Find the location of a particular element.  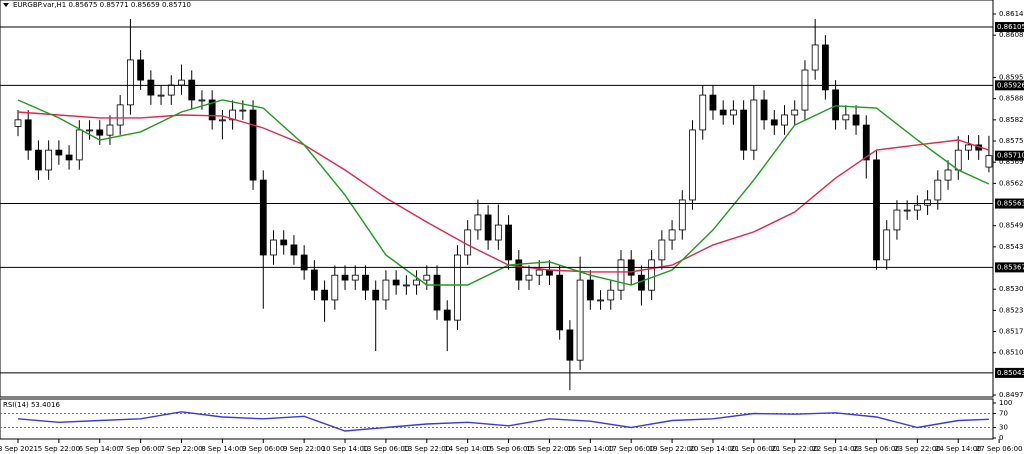

x-tick-label: 7 Sep 06:00 is located at coordinates (140, 449).